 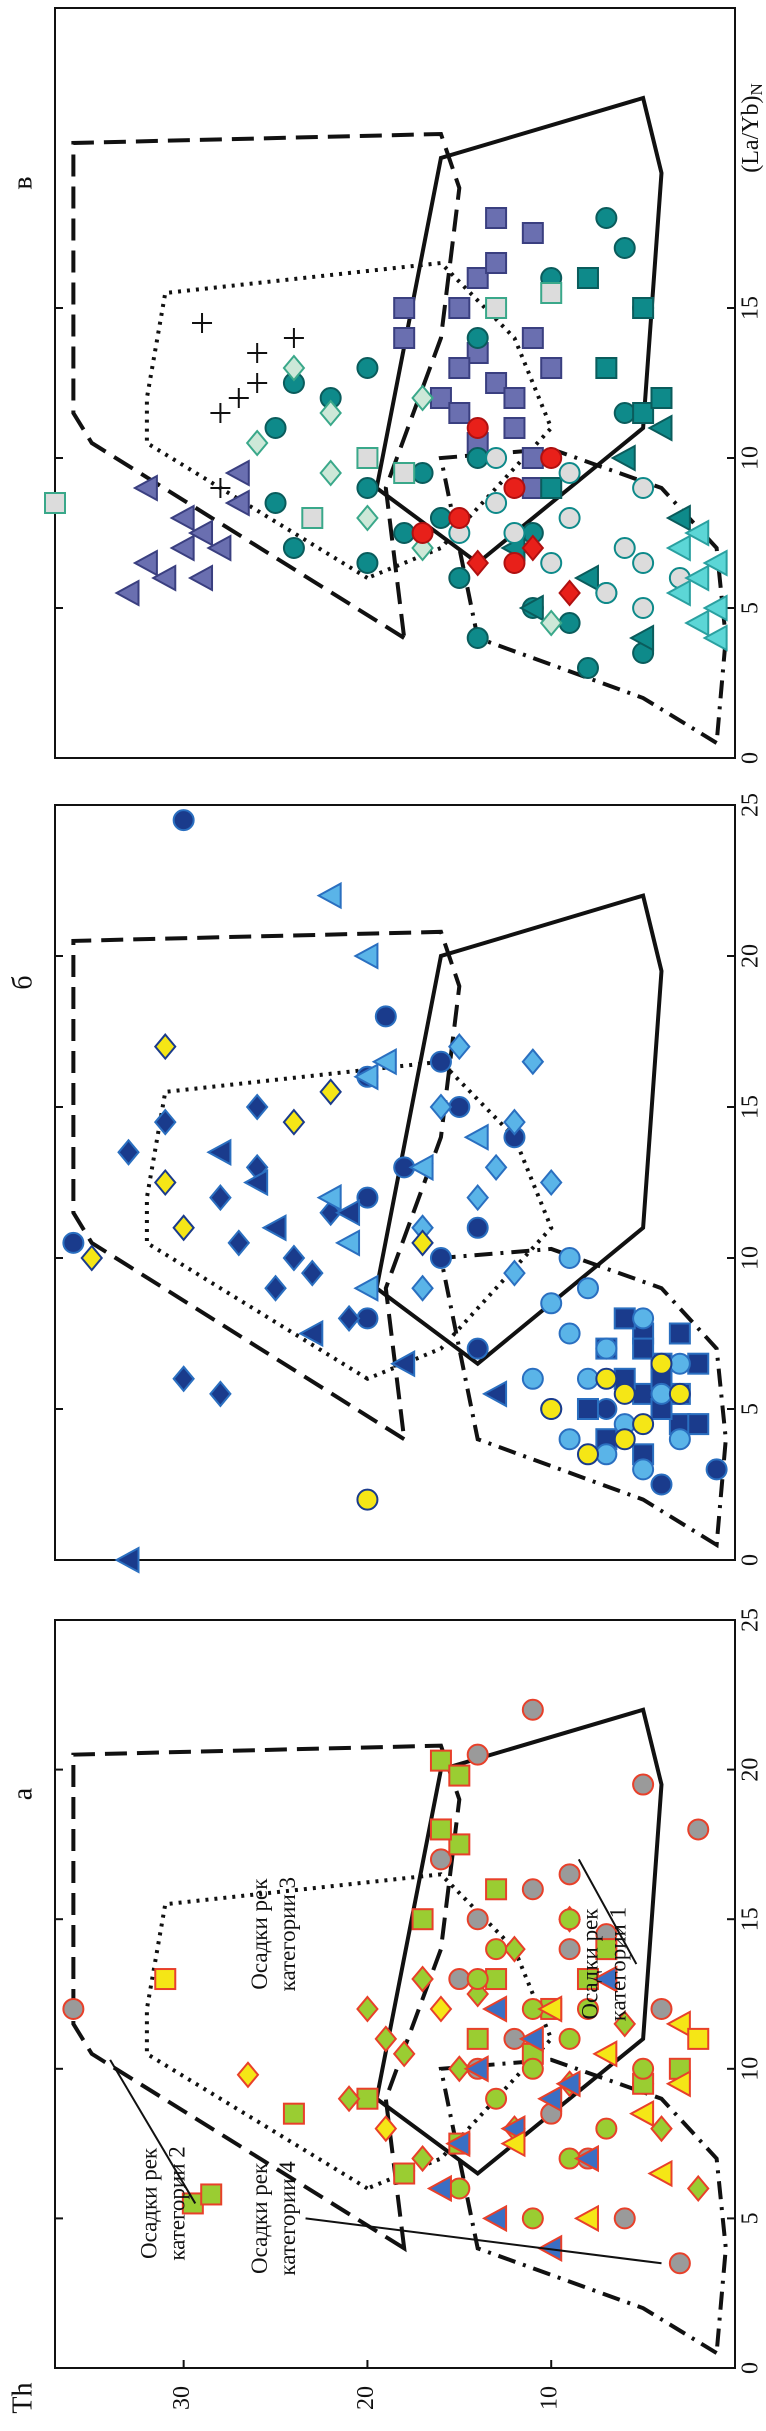 What do you see at coordinates (751, 1560) in the screenshot?
I see `x-tick-label: 0` at bounding box center [751, 1560].